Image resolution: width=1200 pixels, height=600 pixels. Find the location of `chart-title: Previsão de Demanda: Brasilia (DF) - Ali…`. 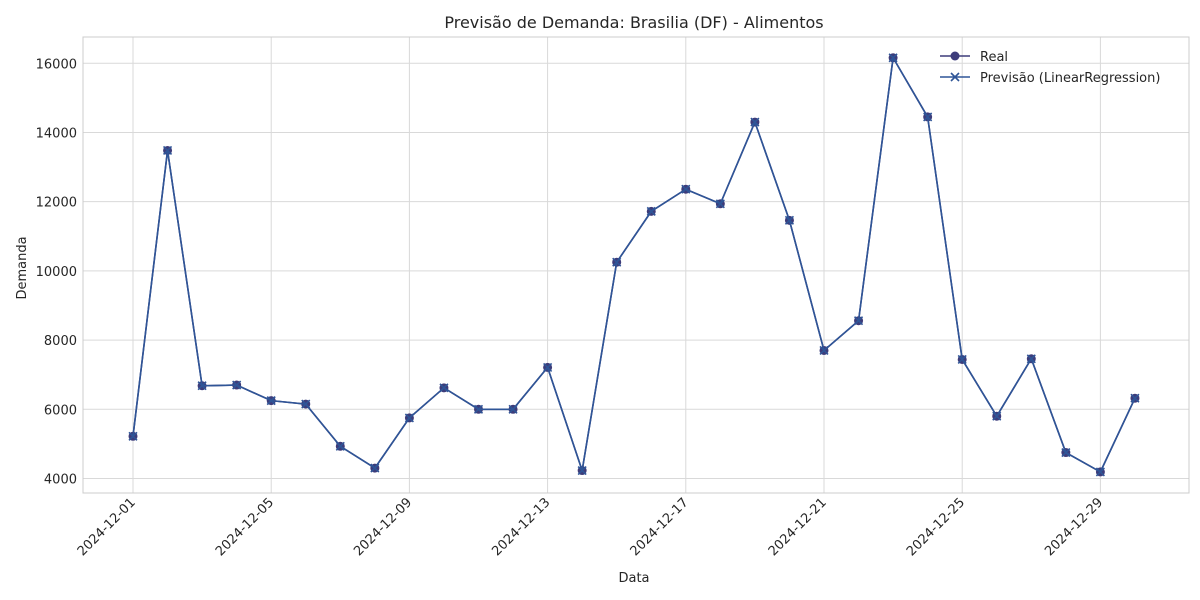

chart-title: Previsão de Demanda: Brasilia (DF) - Ali… is located at coordinates (633, 22).